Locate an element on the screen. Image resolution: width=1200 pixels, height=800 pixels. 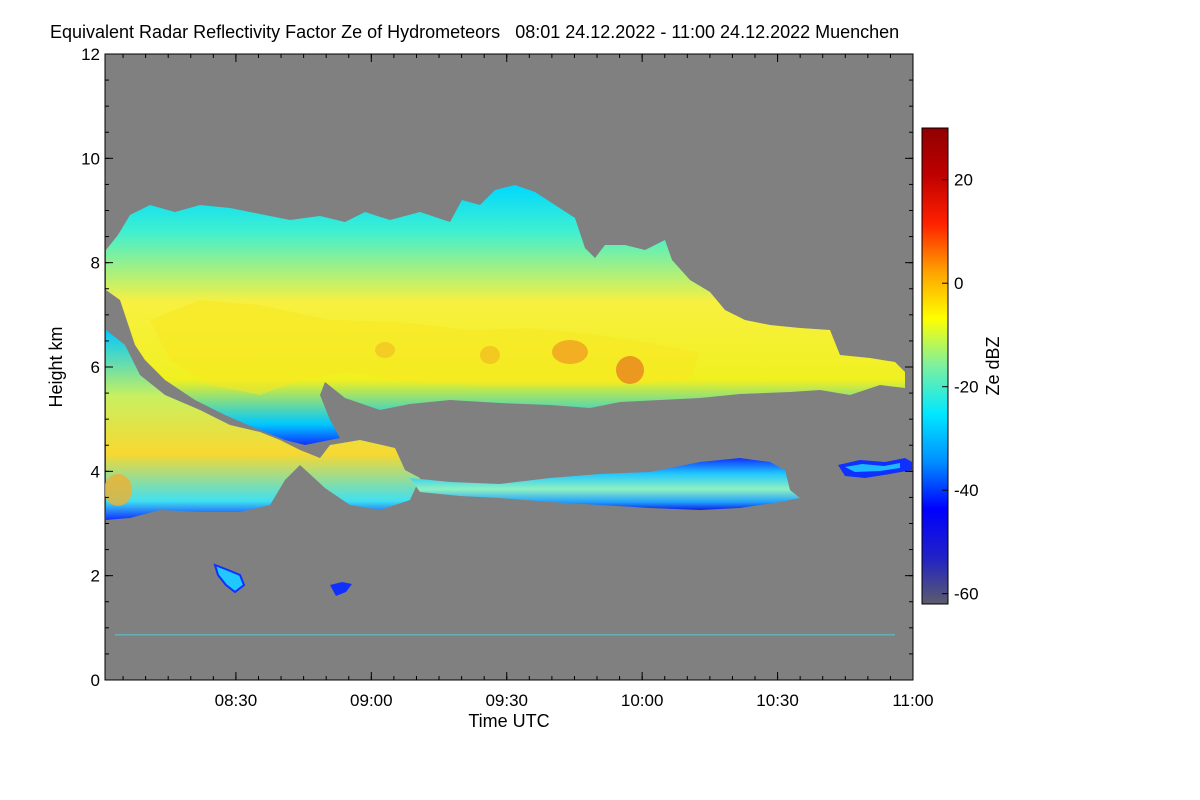
y-tick-label: 10 is located at coordinates (90, 158).